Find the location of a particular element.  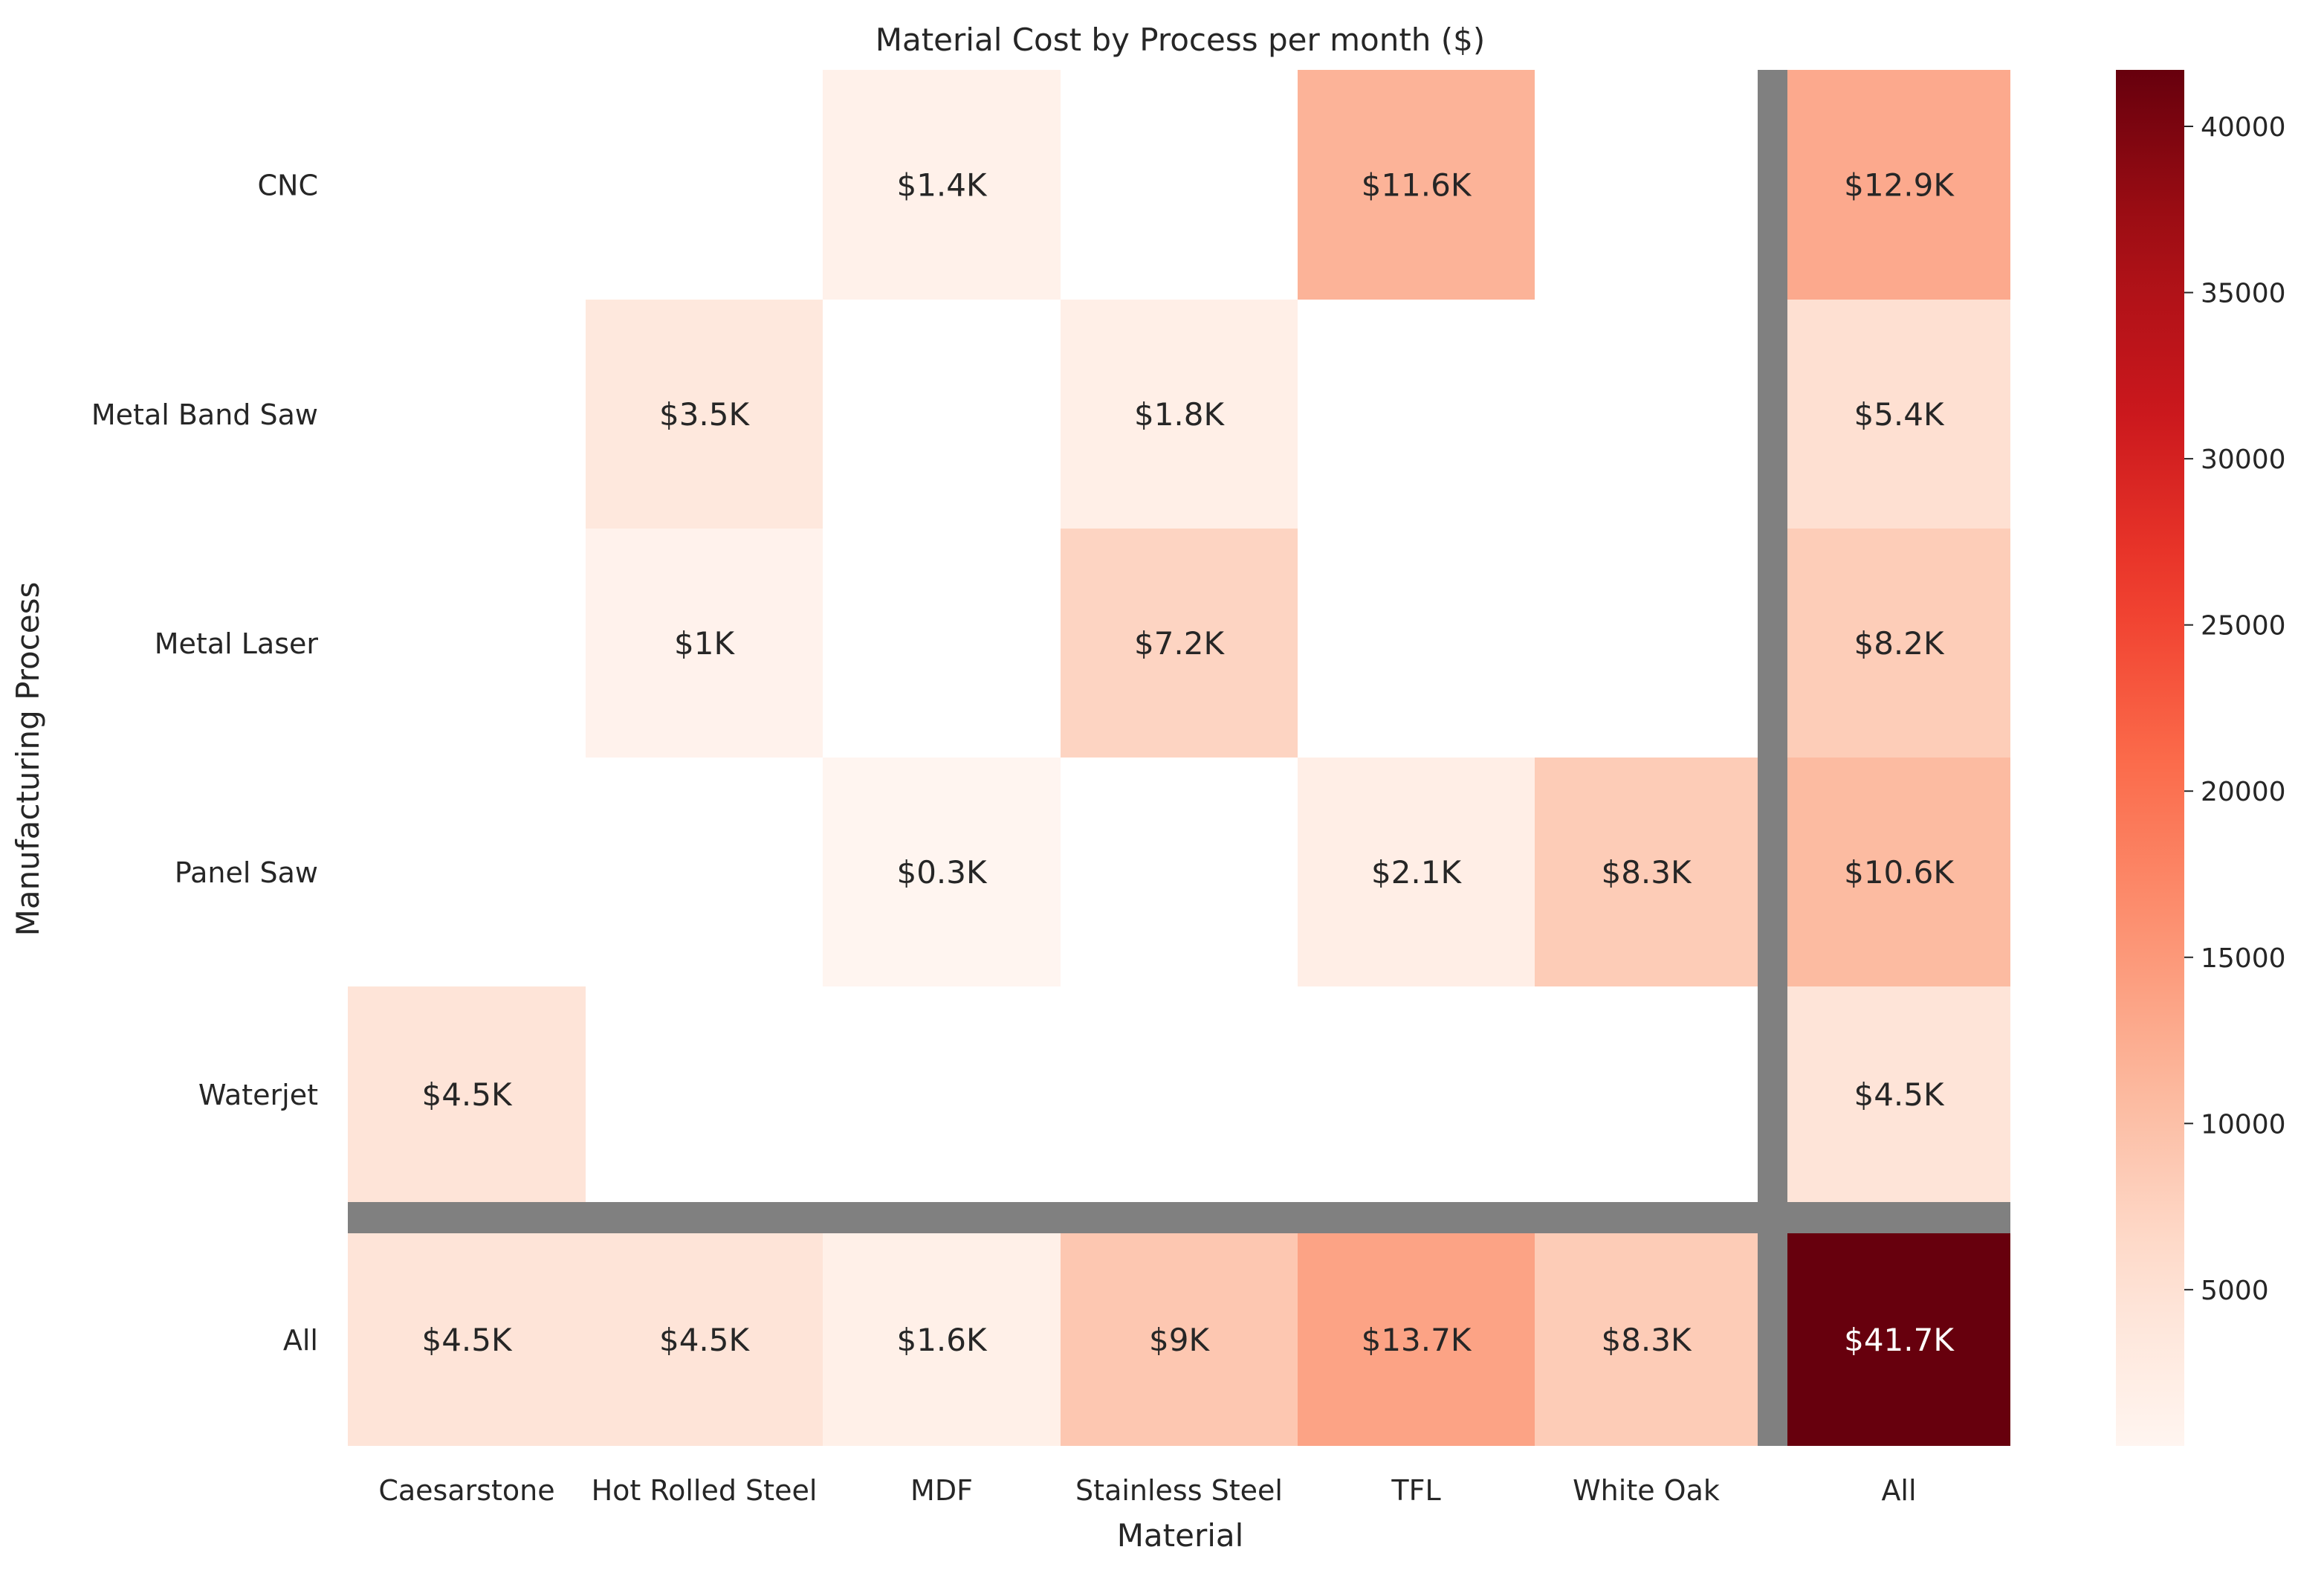

colorbar-tick-label: 10000 is located at coordinates (2243, 1124).